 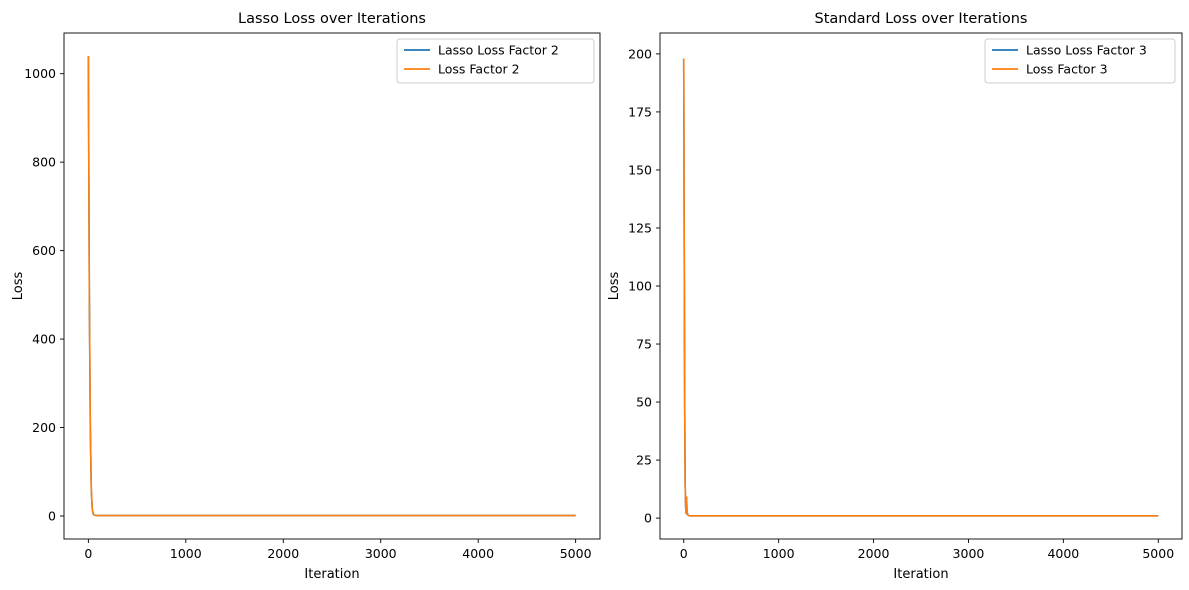 What do you see at coordinates (921, 19) in the screenshot?
I see `chart-title: Standard Loss over Iterations` at bounding box center [921, 19].